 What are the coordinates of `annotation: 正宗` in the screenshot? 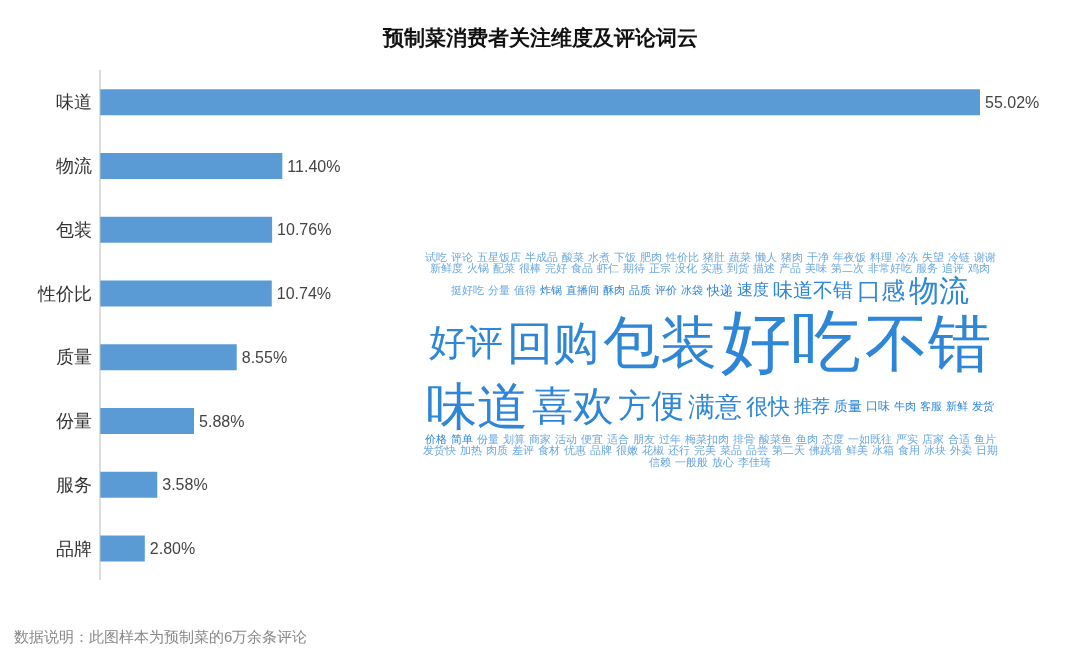 It's located at (660, 268).